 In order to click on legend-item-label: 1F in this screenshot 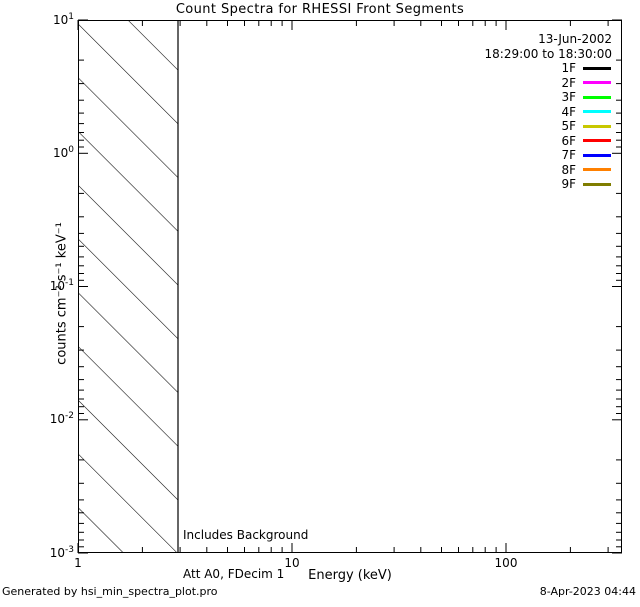, I will do `click(568, 68)`.